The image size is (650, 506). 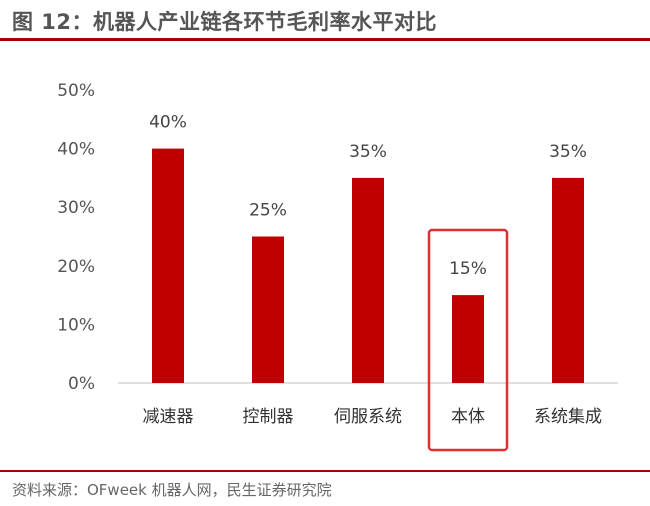 I want to click on footer-rule, so click(x=325, y=471).